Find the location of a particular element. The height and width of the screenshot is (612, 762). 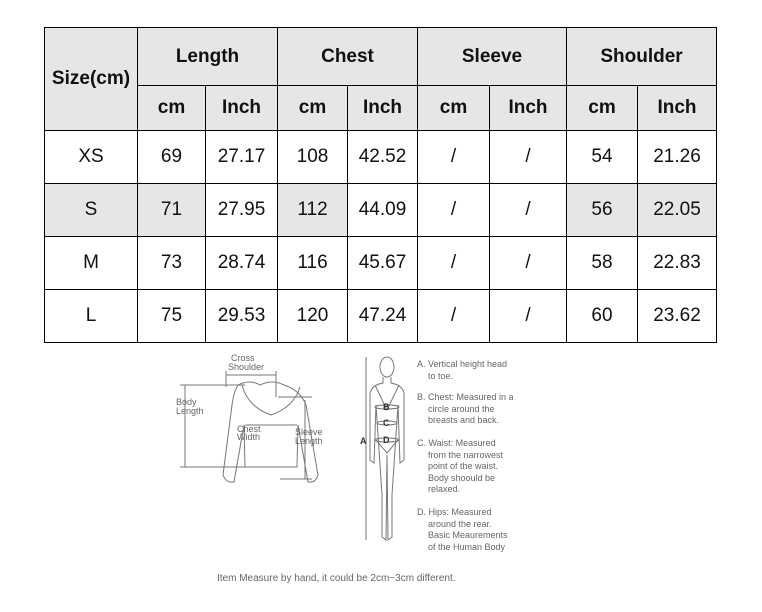

value-cell: 71 is located at coordinates (171, 210).